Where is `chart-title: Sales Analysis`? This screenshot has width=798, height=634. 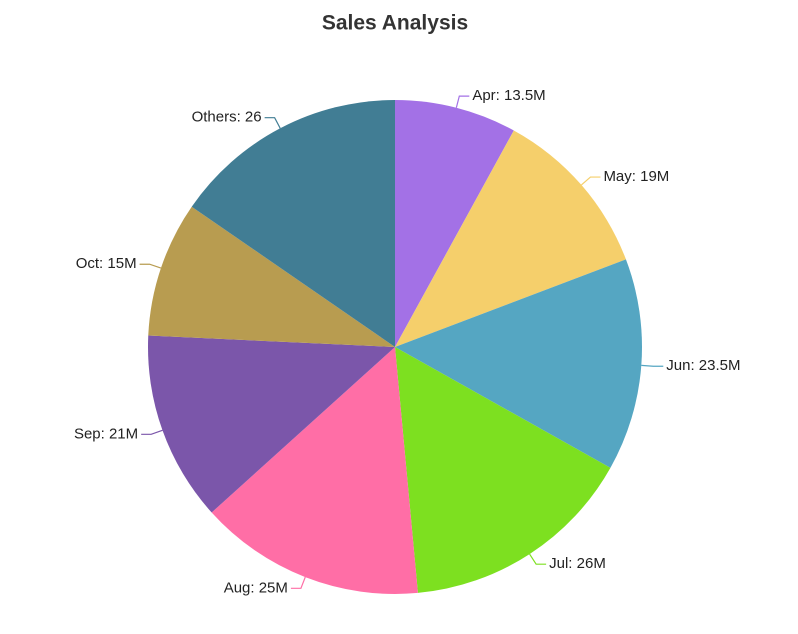 chart-title: Sales Analysis is located at coordinates (395, 23).